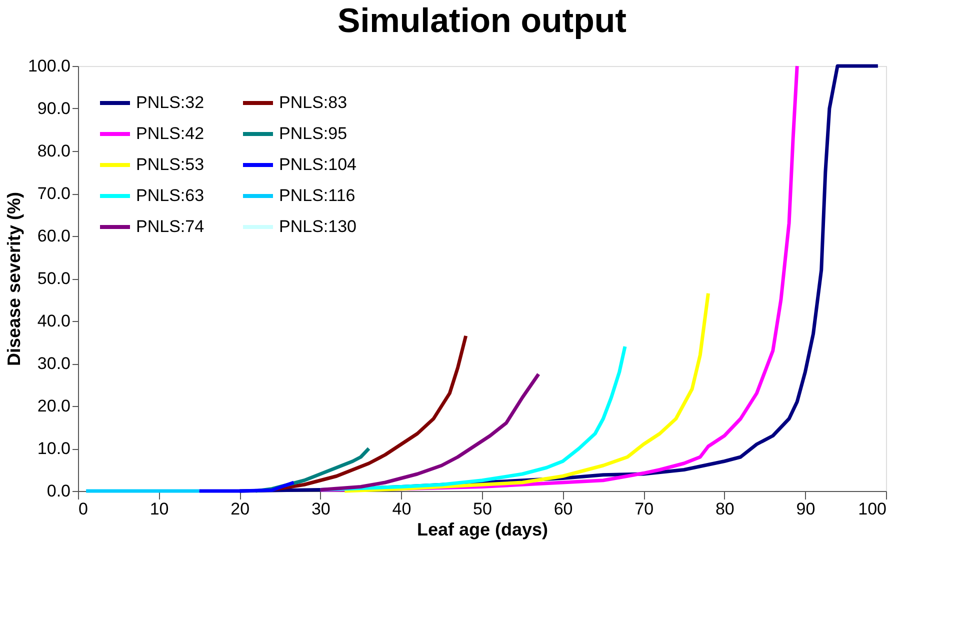 This screenshot has height=636, width=980. What do you see at coordinates (313, 133) in the screenshot?
I see `legend-label: PNLS:95` at bounding box center [313, 133].